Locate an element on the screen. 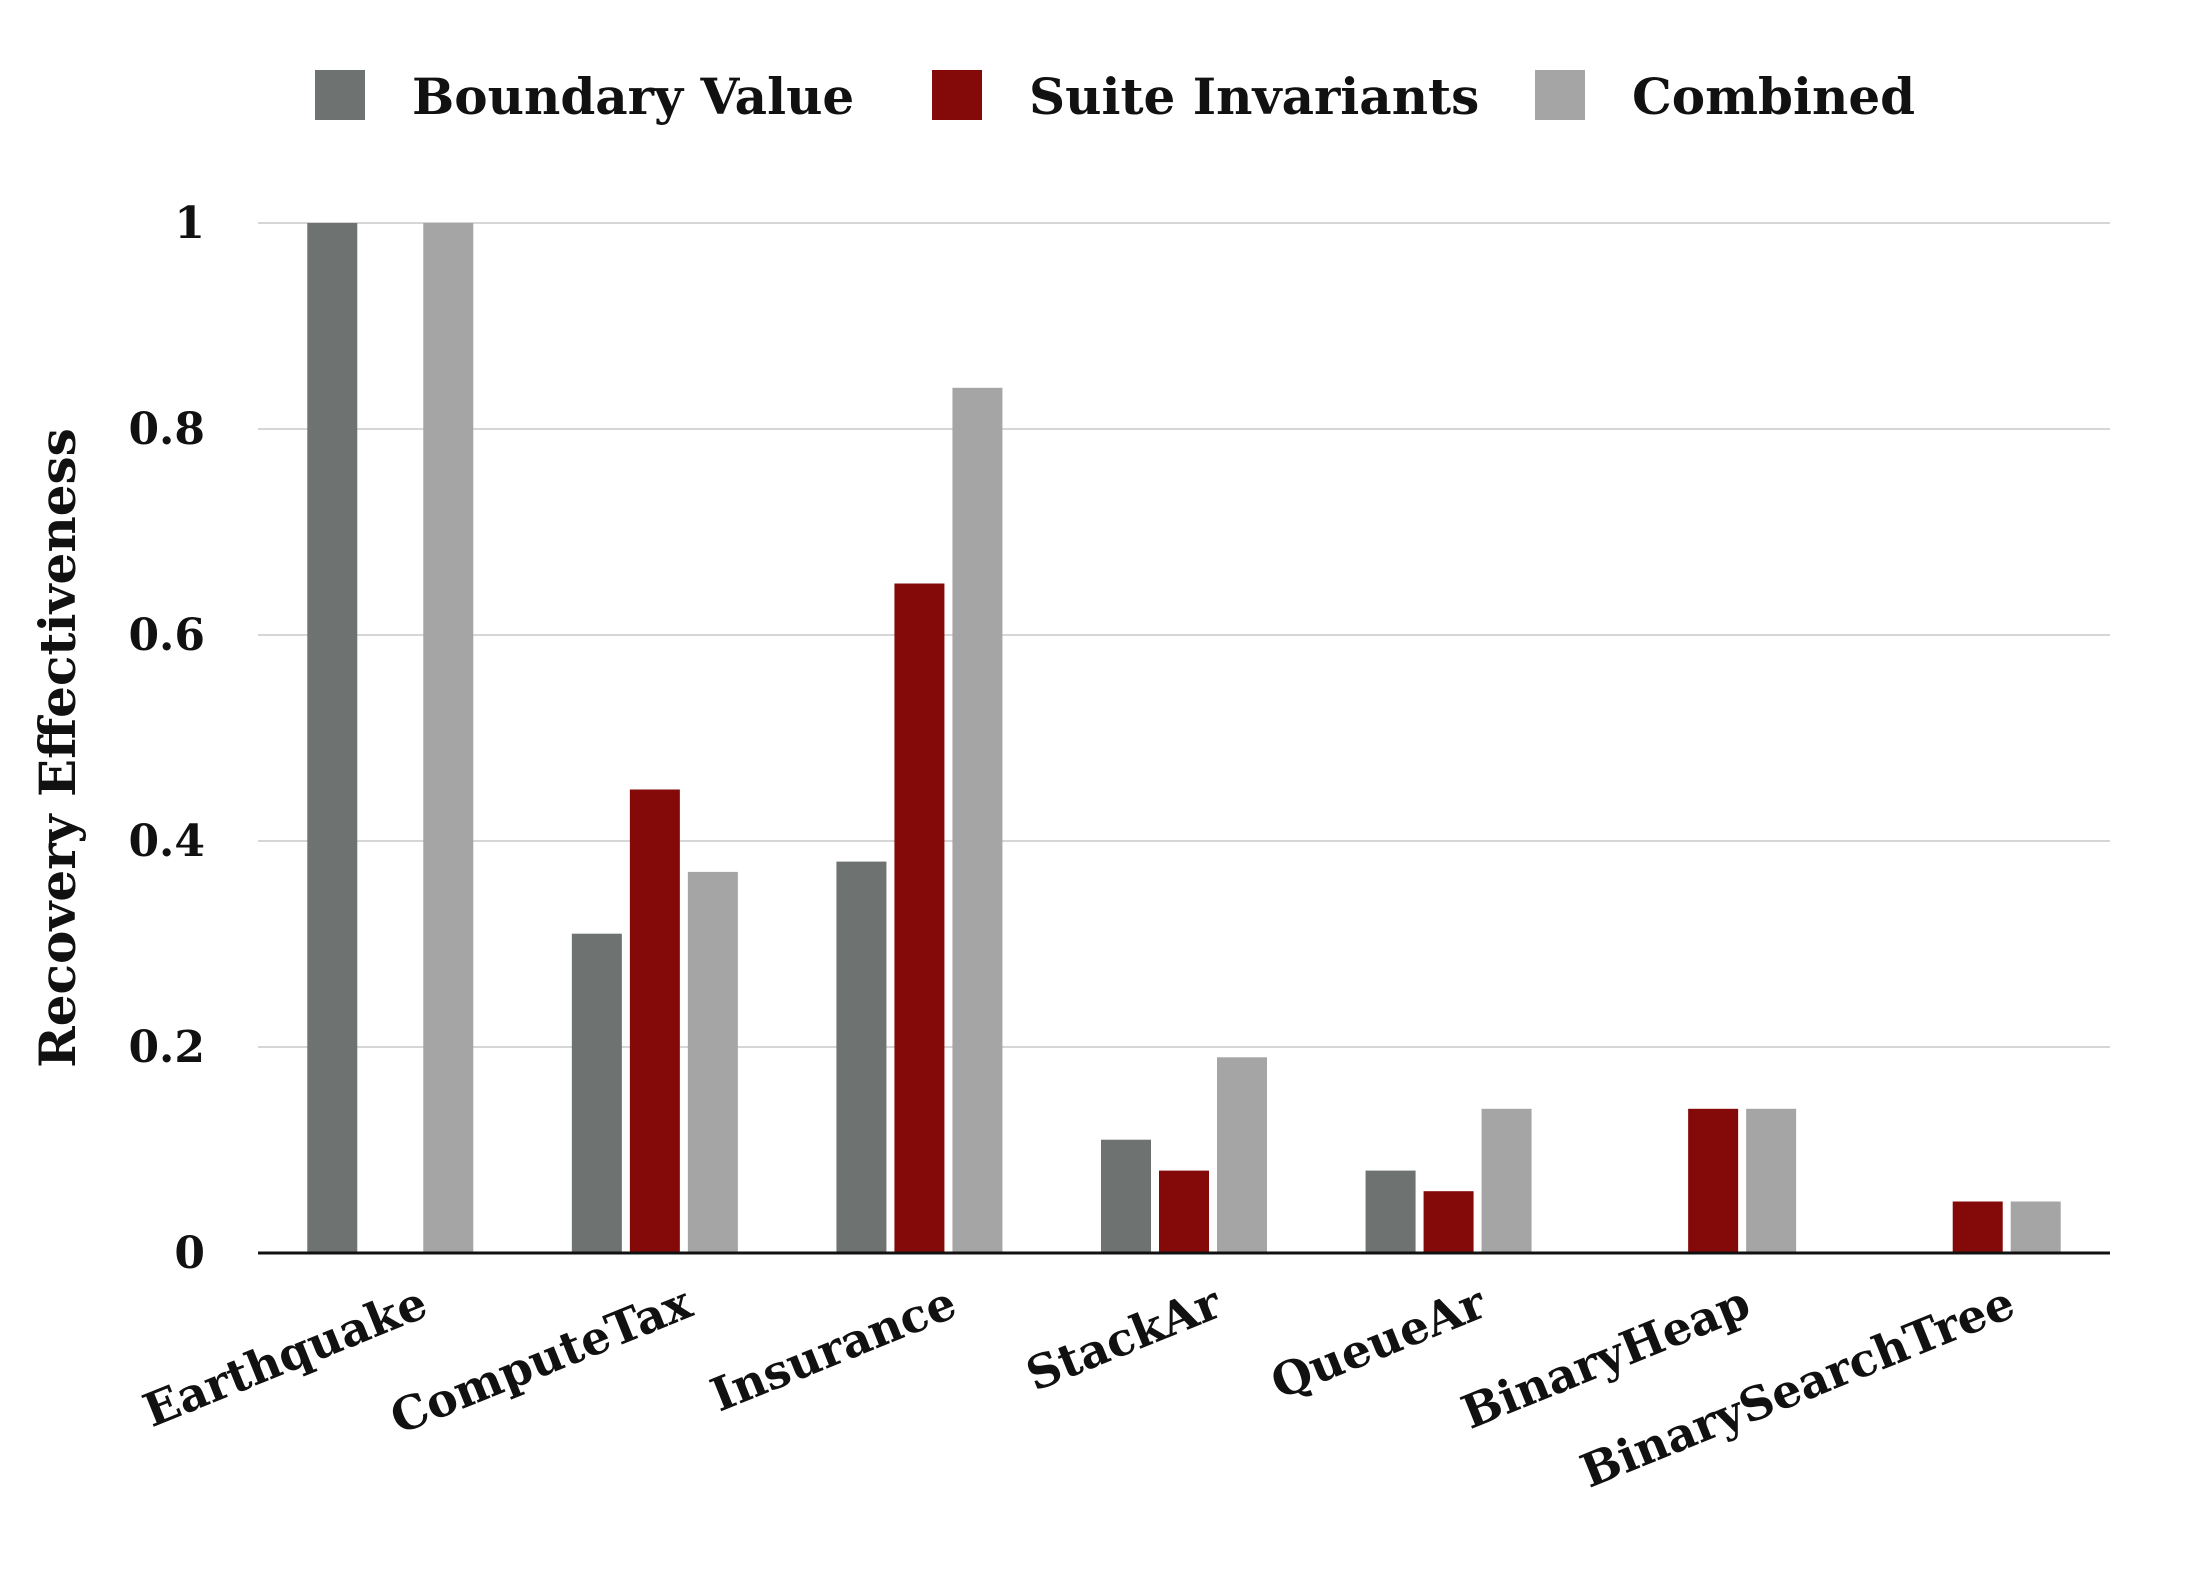 Image resolution: width=2208 pixels, height=1569 pixels. y-tick-label: 1 is located at coordinates (189, 223).